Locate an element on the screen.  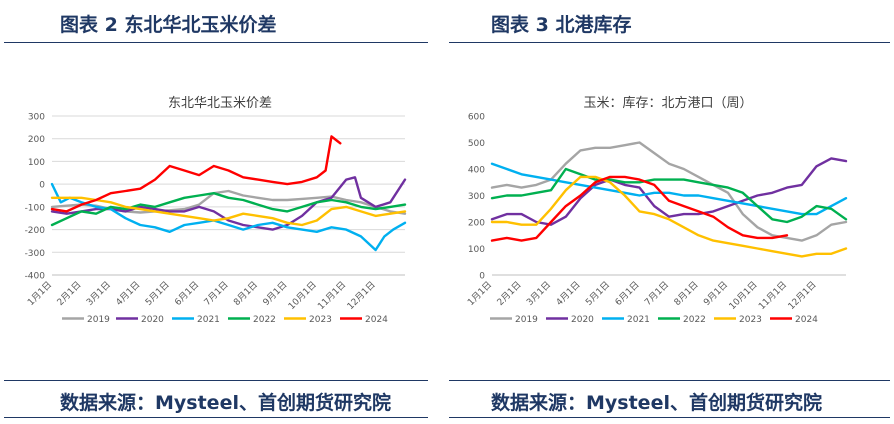
left-source-rule-top is located at coordinates (216, 380).